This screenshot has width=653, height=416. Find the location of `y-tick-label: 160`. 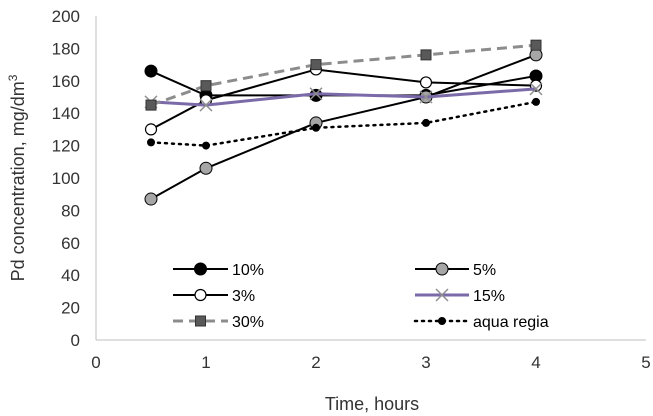

y-tick-label: 160 is located at coordinates (66, 81).